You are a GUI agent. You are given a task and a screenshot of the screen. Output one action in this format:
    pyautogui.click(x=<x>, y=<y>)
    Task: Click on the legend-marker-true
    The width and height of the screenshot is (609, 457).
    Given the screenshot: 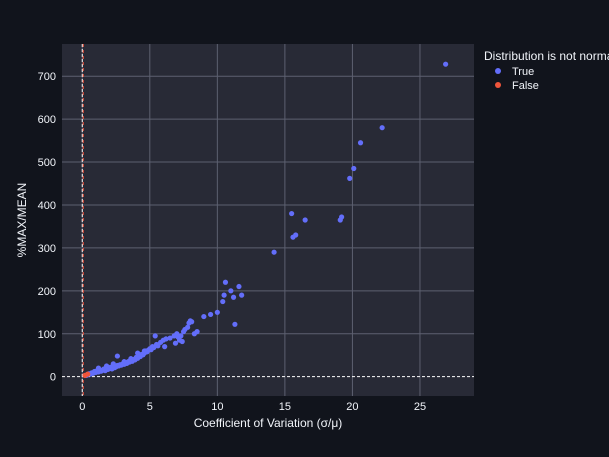 What is the action you would take?
    pyautogui.click(x=498, y=71)
    